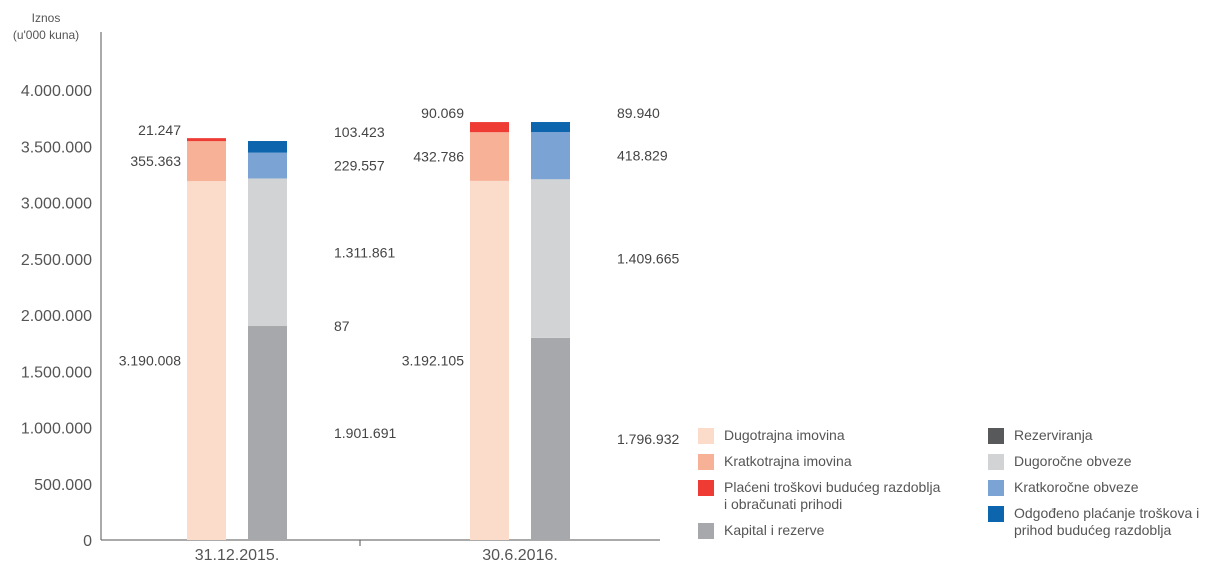 The height and width of the screenshot is (563, 1220). I want to click on legend-label: Rezerviranja, so click(1053, 435).